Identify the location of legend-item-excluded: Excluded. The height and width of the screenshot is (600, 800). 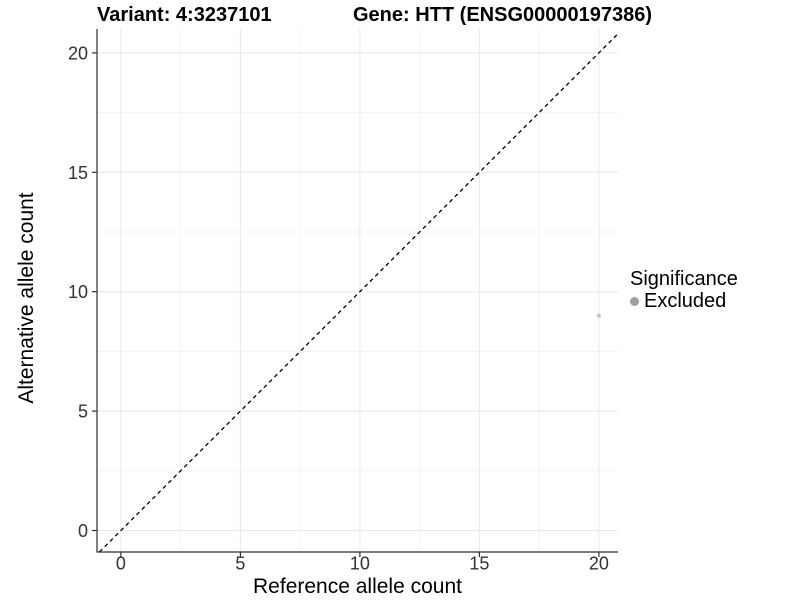
(684, 301).